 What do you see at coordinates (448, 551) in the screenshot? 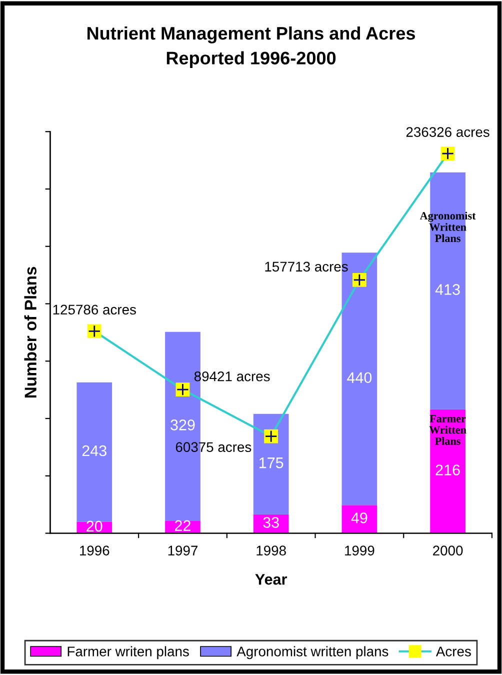
I see `x-tick-label: 2000` at bounding box center [448, 551].